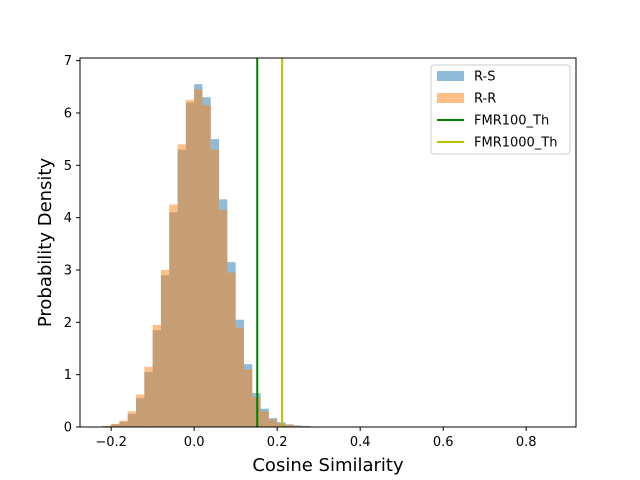 Image resolution: width=640 pixels, height=480 pixels. Describe the element at coordinates (277, 442) in the screenshot. I see `x-tick-label-2: 0.2` at that location.